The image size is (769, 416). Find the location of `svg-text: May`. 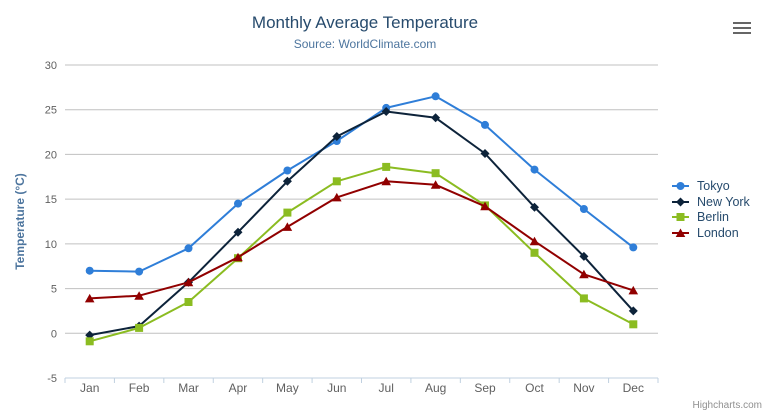

svg-text: May is located at coordinates (287, 388).